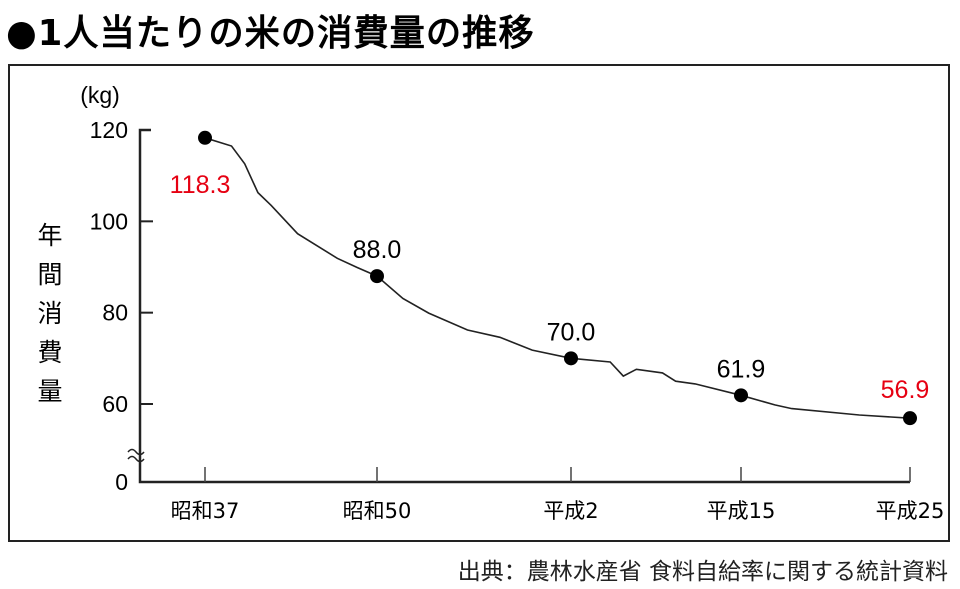  I want to click on data-label: 61.9, so click(741, 369).